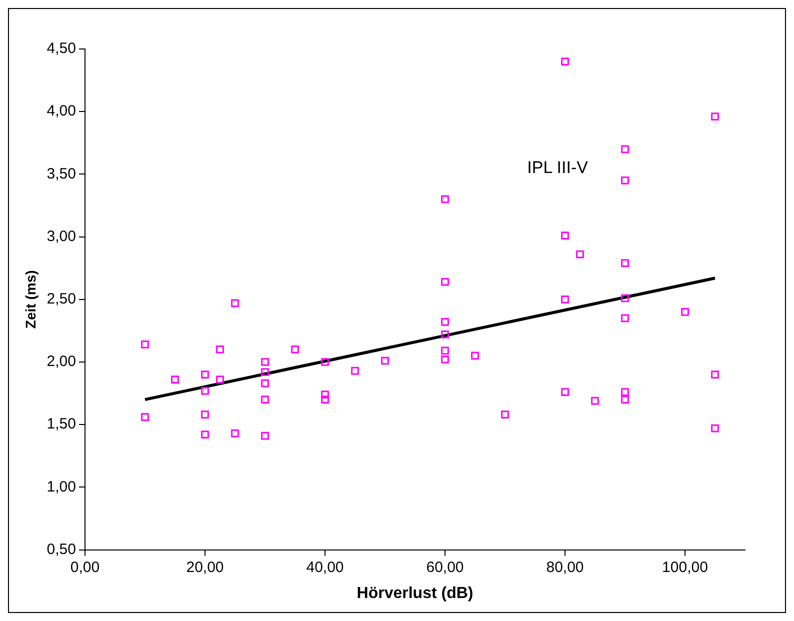 The height and width of the screenshot is (621, 794). What do you see at coordinates (61, 299) in the screenshot?
I see `y-tick-label: 2,50` at bounding box center [61, 299].